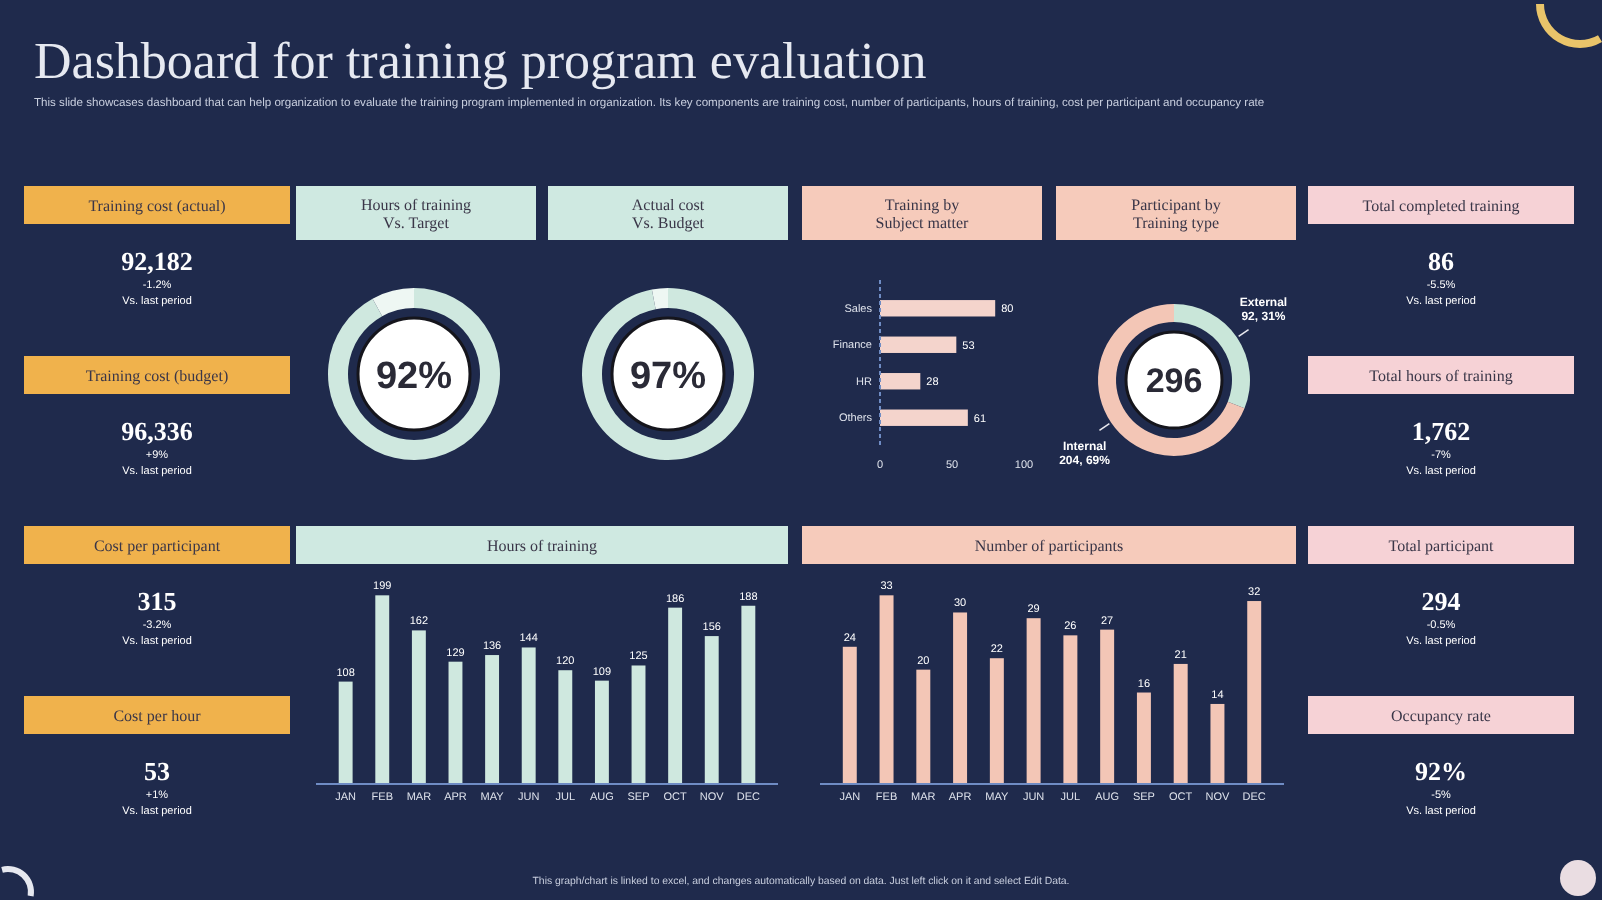 The image size is (1602, 900). I want to click on text: 1,762, so click(1441, 431).